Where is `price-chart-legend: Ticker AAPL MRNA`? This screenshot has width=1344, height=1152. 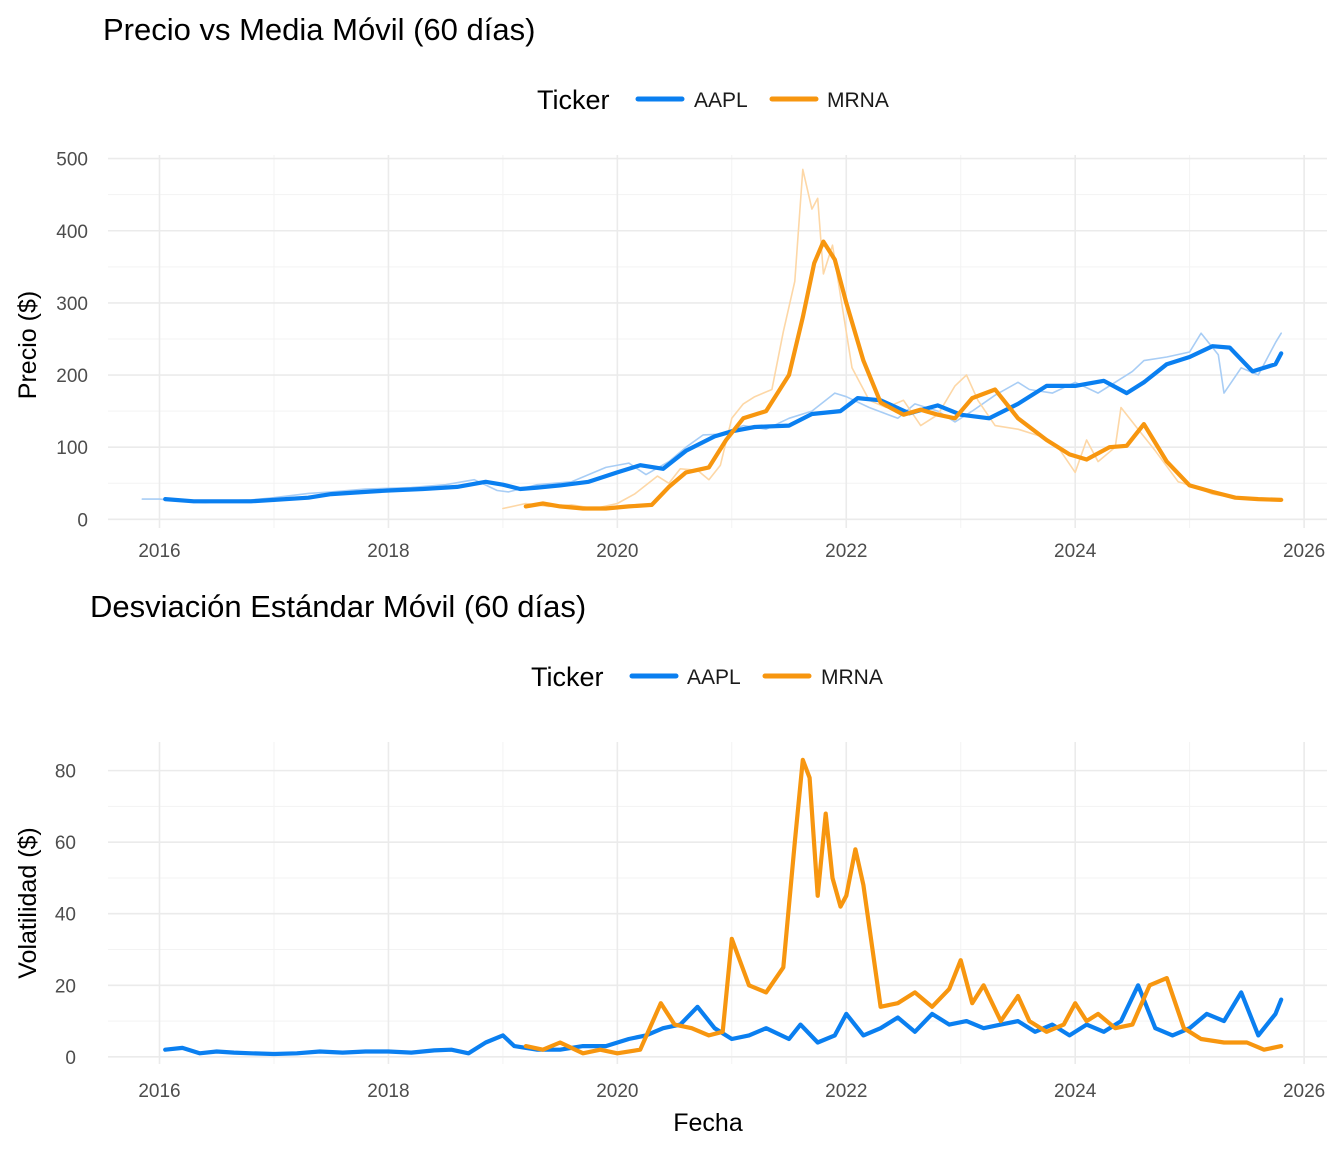
price-chart-legend: Ticker AAPL MRNA is located at coordinates (713, 100).